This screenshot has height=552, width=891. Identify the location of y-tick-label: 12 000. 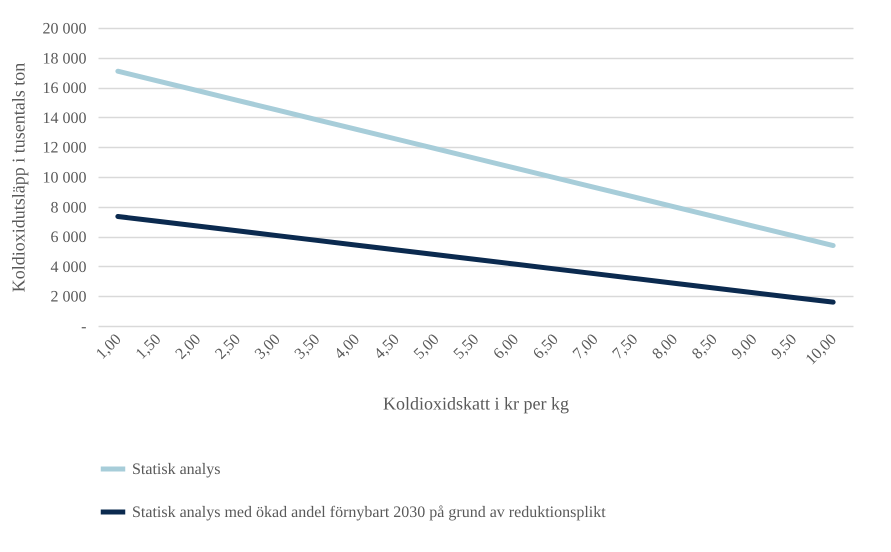
(64, 148).